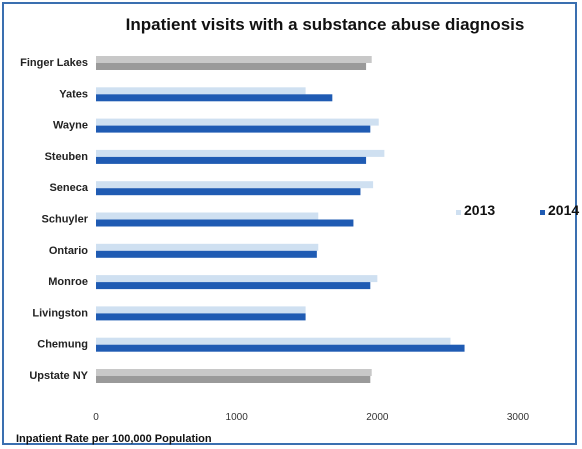 The width and height of the screenshot is (582, 449). Describe the element at coordinates (234, 372) in the screenshot. I see `bar-2013-upstate-ny` at that location.